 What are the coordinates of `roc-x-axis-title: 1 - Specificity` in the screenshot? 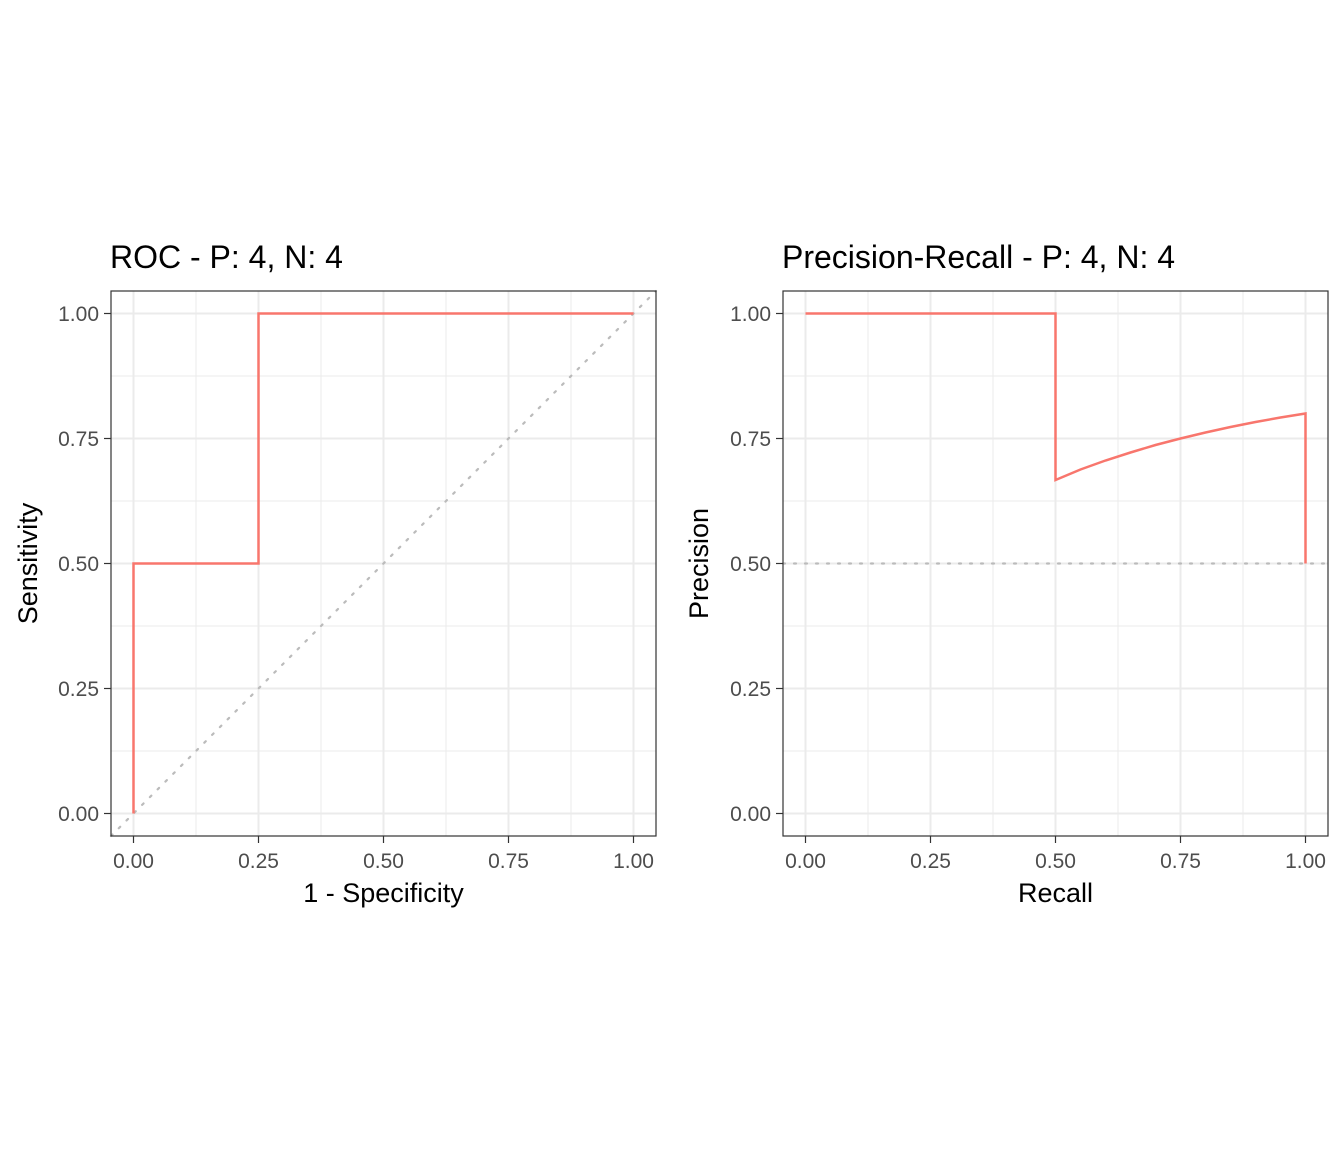 It's located at (383, 893).